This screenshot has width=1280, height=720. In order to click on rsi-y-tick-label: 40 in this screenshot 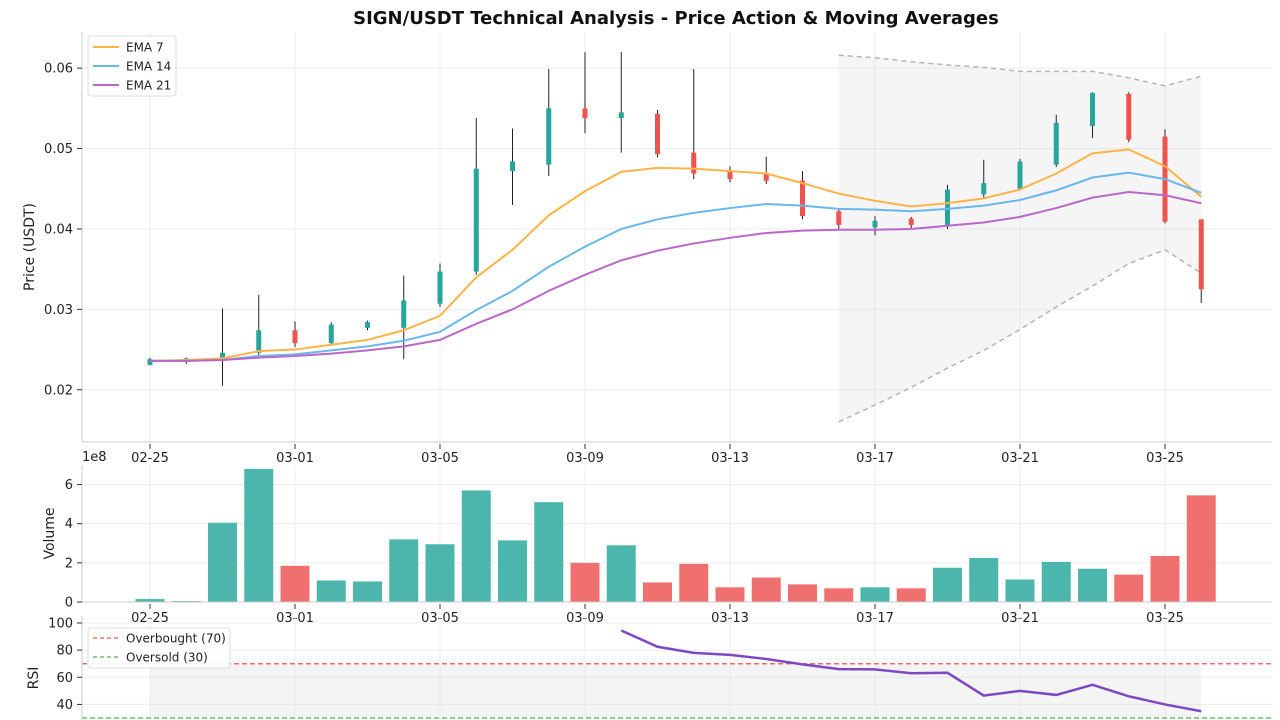, I will do `click(64, 705)`.